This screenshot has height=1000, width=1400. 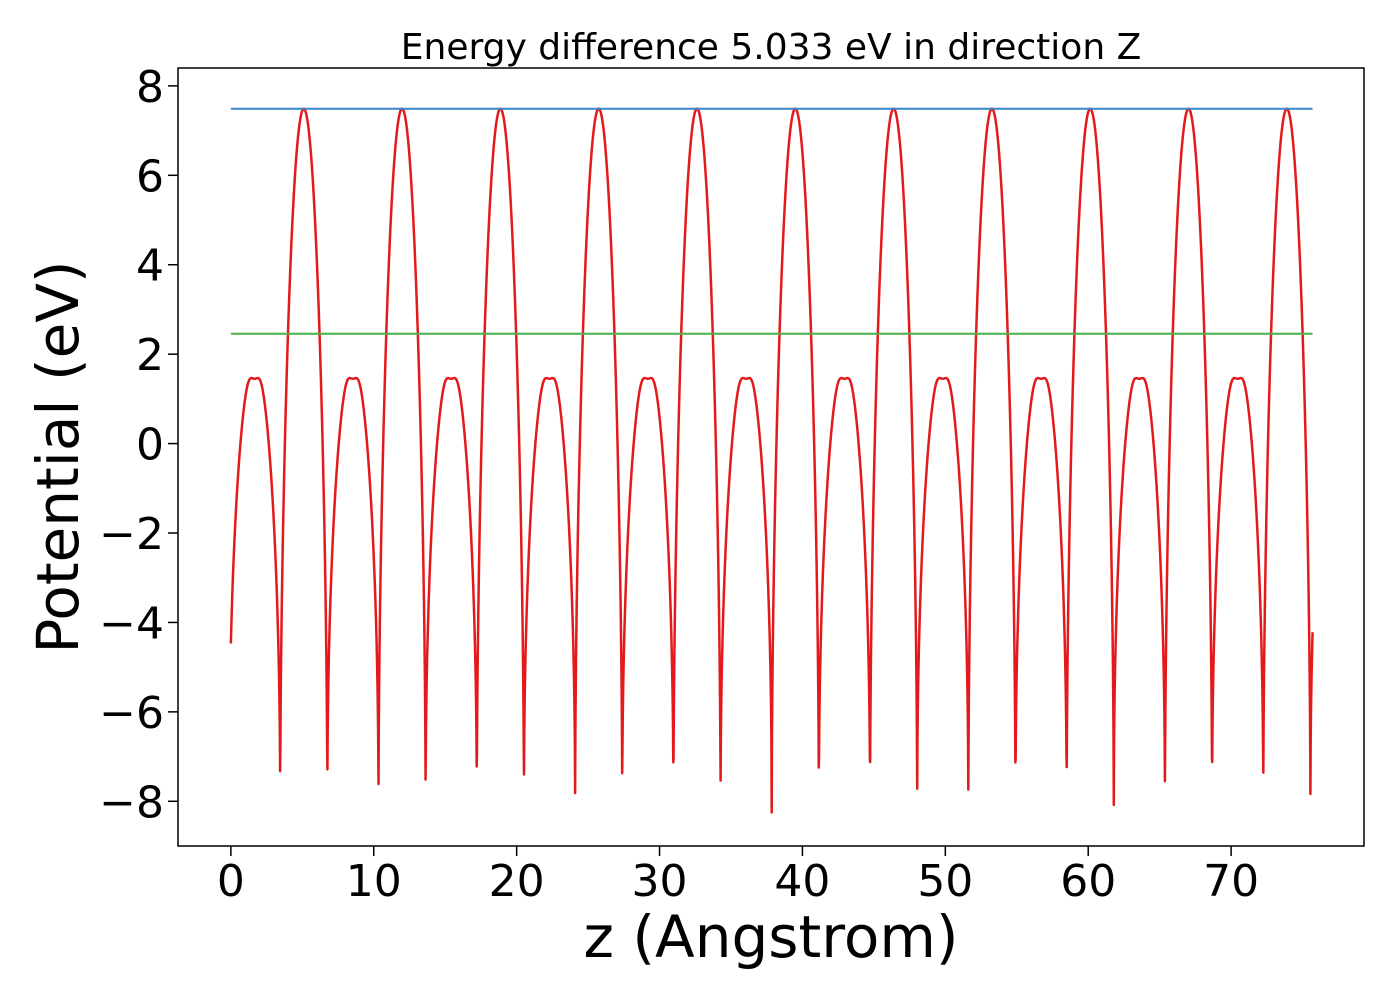 I want to click on y-tick-label: −6, so click(x=131, y=713).